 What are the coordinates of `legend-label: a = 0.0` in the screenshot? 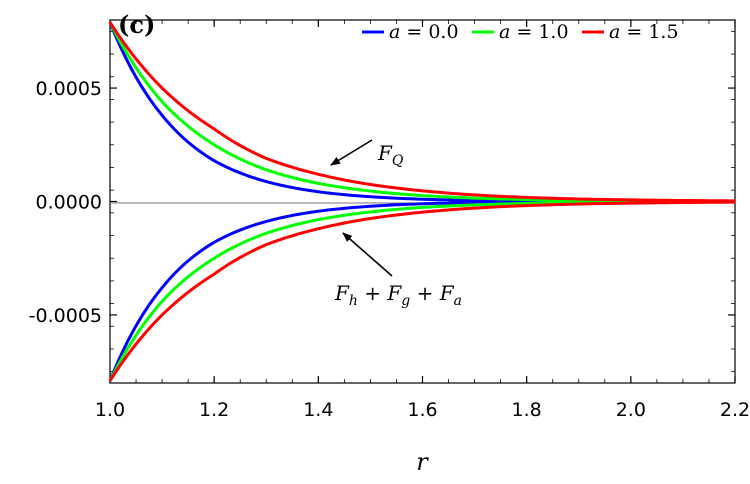 It's located at (424, 32).